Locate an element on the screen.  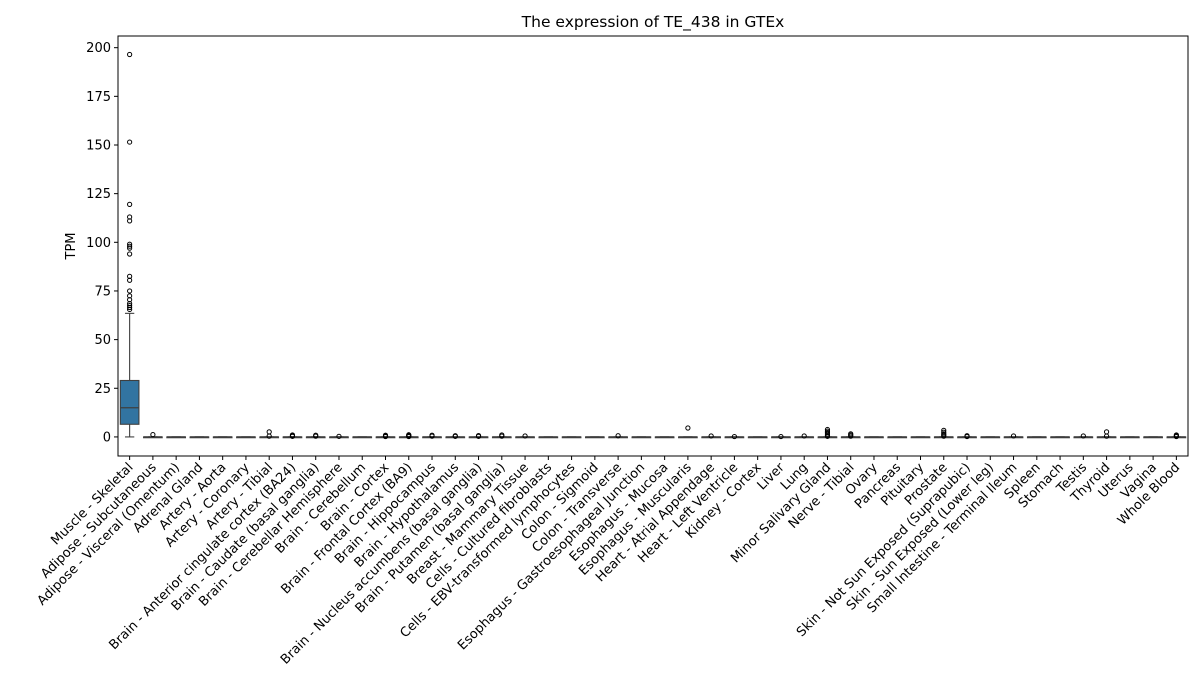
chart-title: The expression of TE_438 in GTEx is located at coordinates (653, 22).